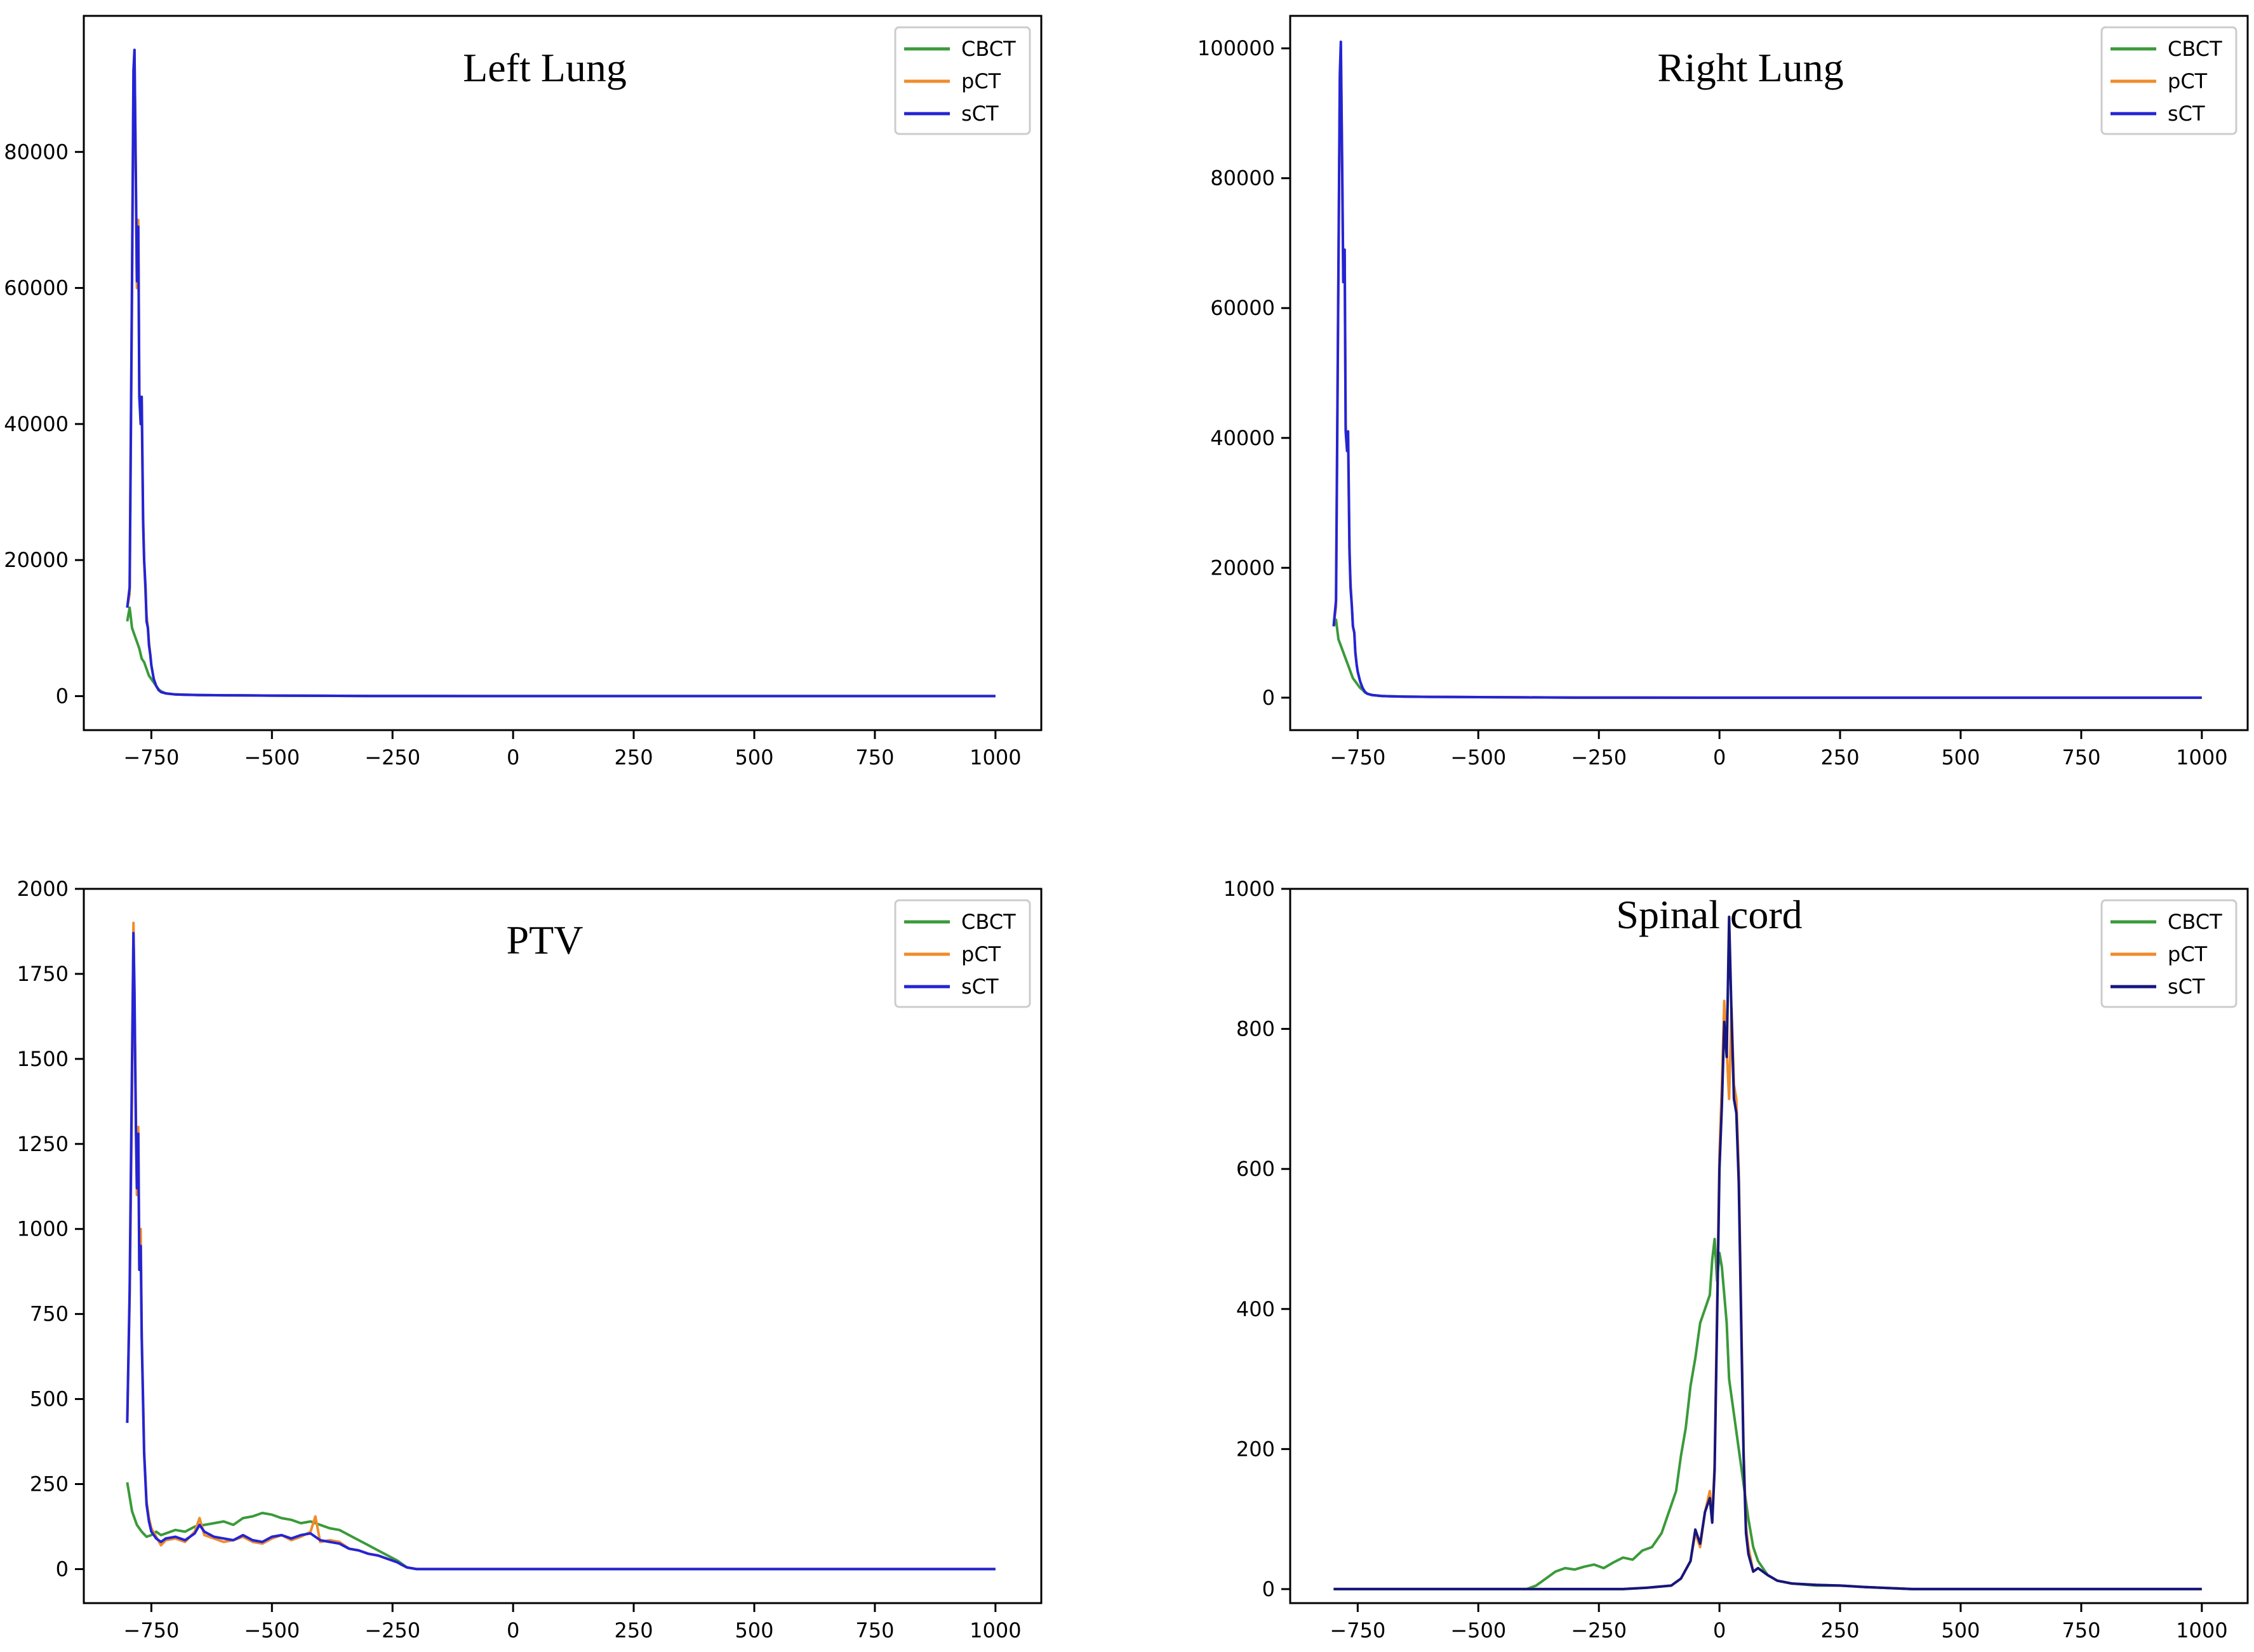 The width and height of the screenshot is (2254, 1652). What do you see at coordinates (545, 67) in the screenshot?
I see `panel-title: Left Lung` at bounding box center [545, 67].